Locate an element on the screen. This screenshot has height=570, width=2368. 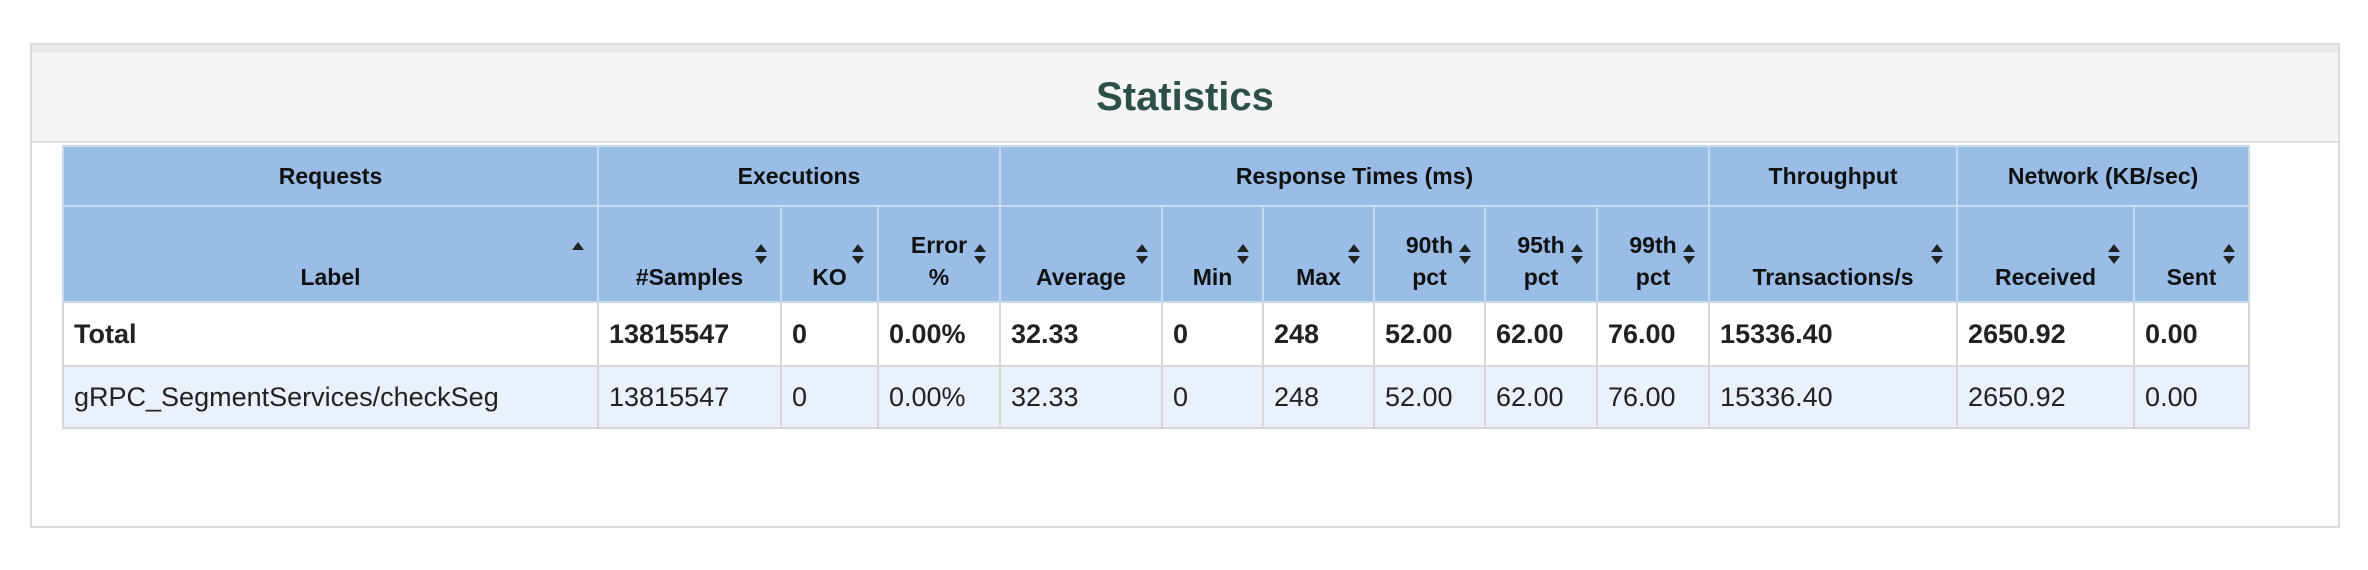
column-header-received: Received is located at coordinates (2046, 254).